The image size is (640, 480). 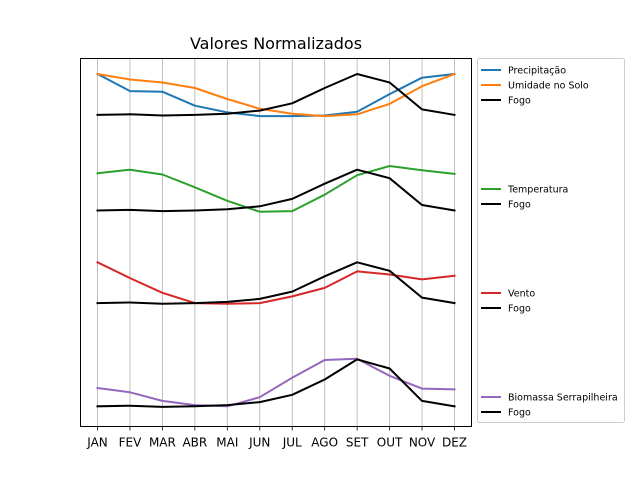 I want to click on x-tick-label-jun: JUN, so click(x=259, y=443).